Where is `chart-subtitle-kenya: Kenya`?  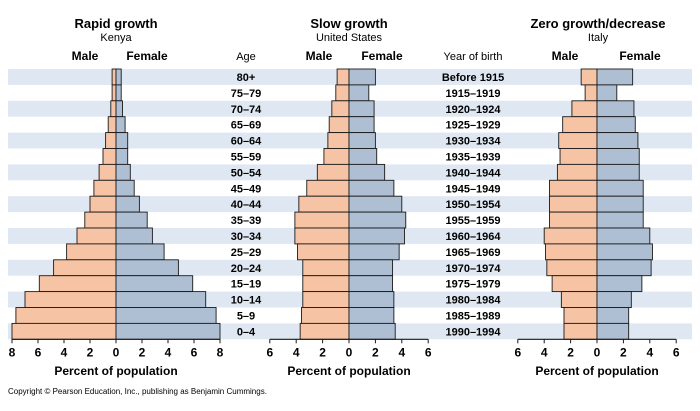 chart-subtitle-kenya: Kenya is located at coordinates (116, 38).